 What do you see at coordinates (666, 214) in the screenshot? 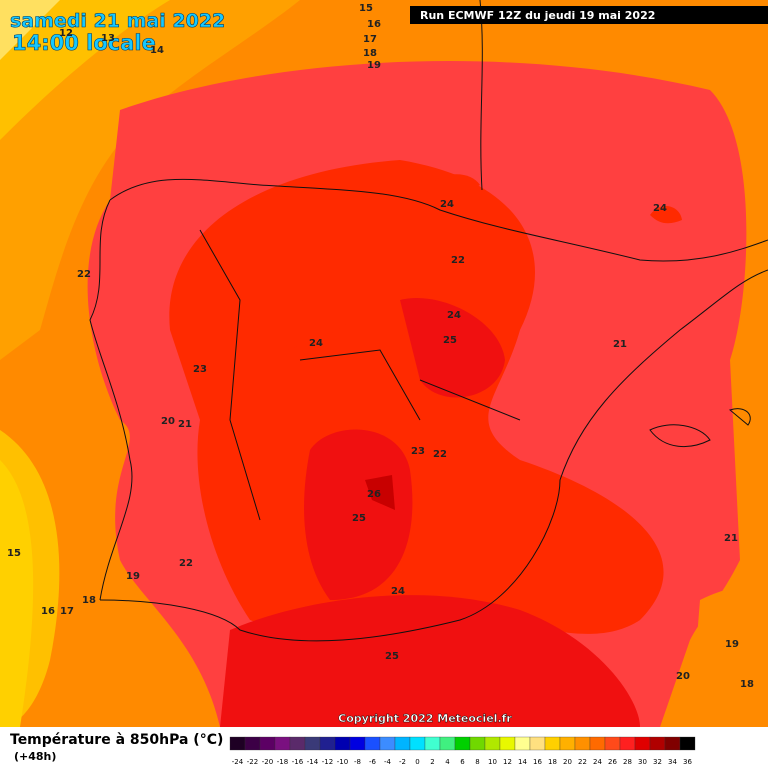
I see `field-24d` at bounding box center [666, 214].